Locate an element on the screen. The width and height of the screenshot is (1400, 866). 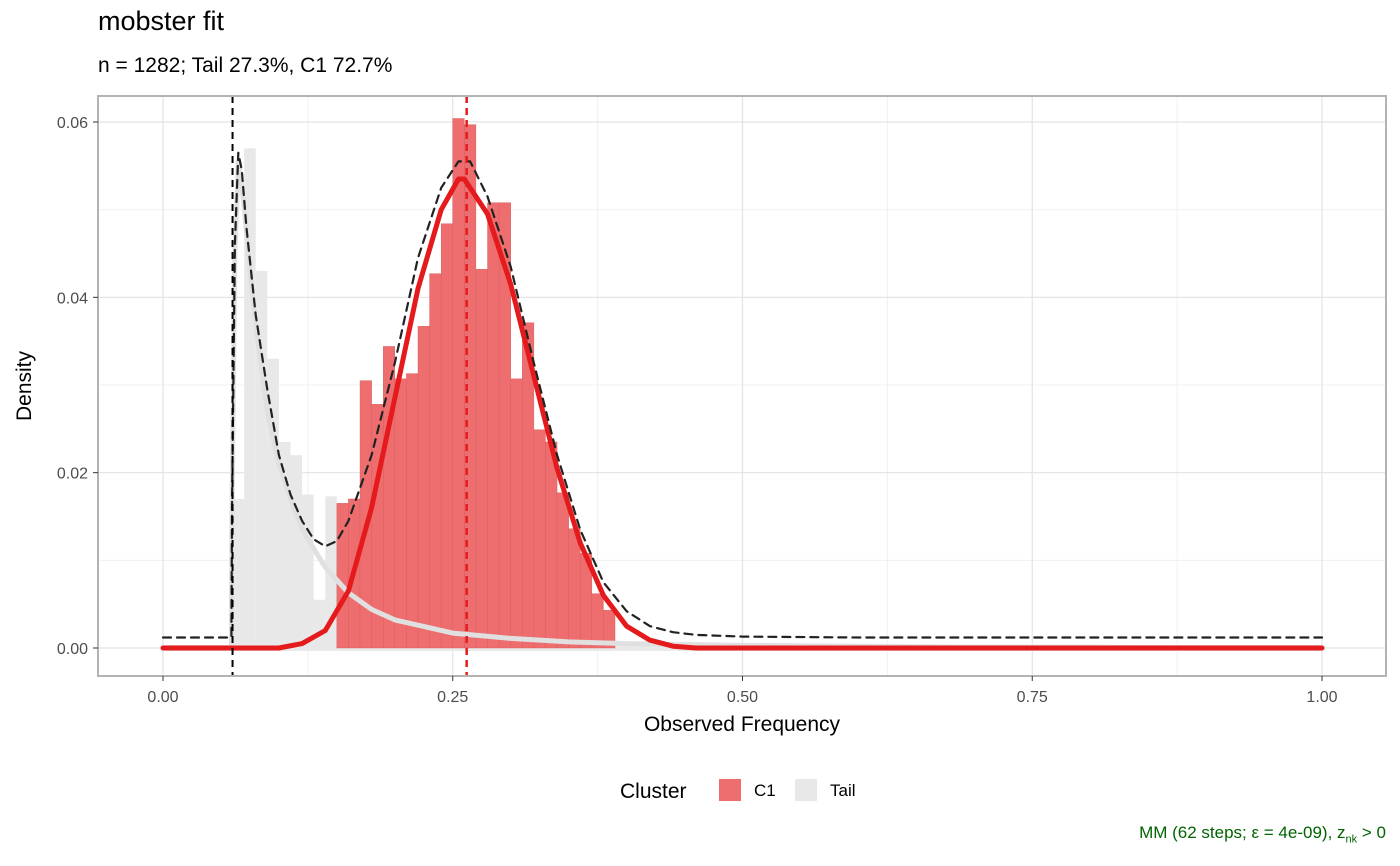
y-tick-label: 0.00 is located at coordinates (72, 649).